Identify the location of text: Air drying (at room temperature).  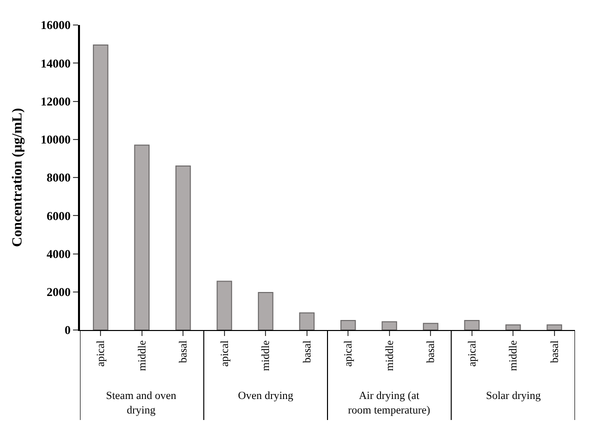
(389, 403).